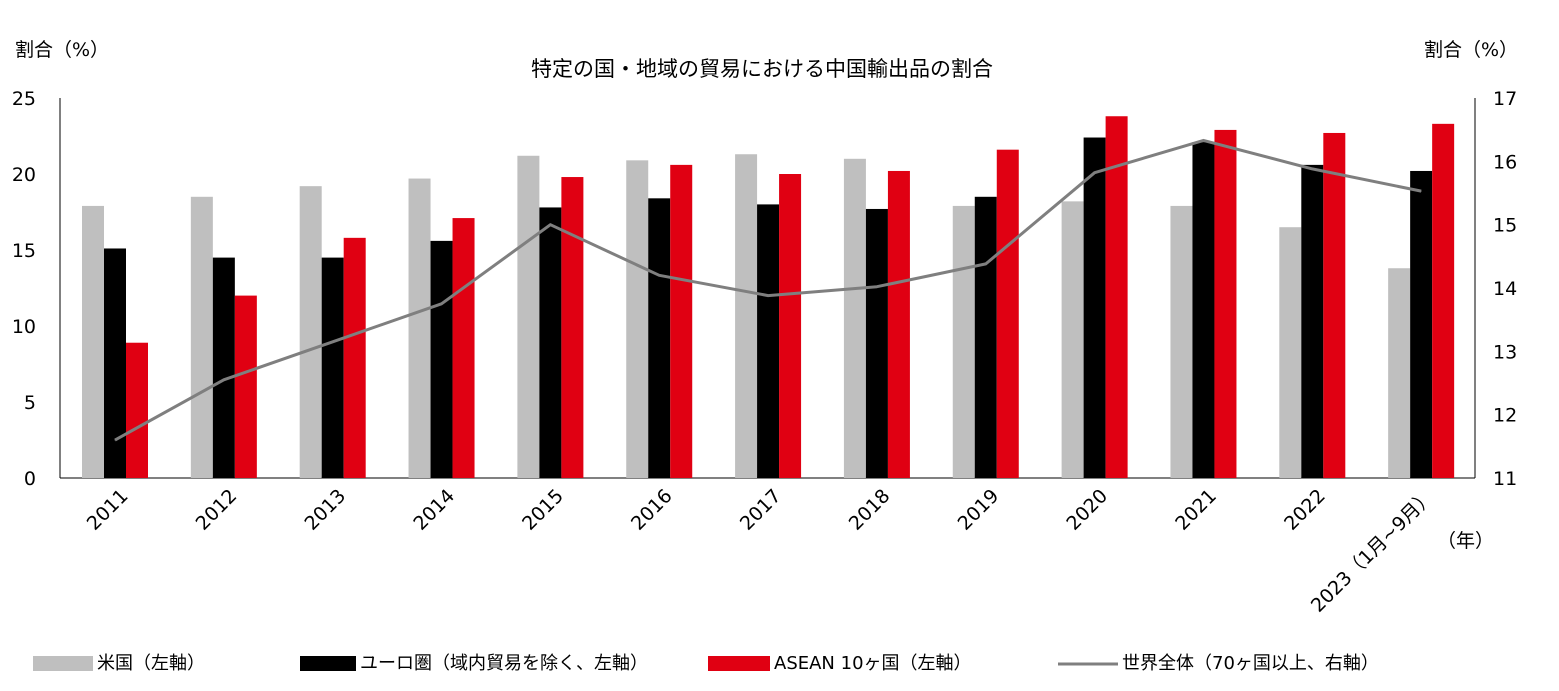  What do you see at coordinates (1505, 352) in the screenshot?
I see `right-tick-label: 13` at bounding box center [1505, 352].